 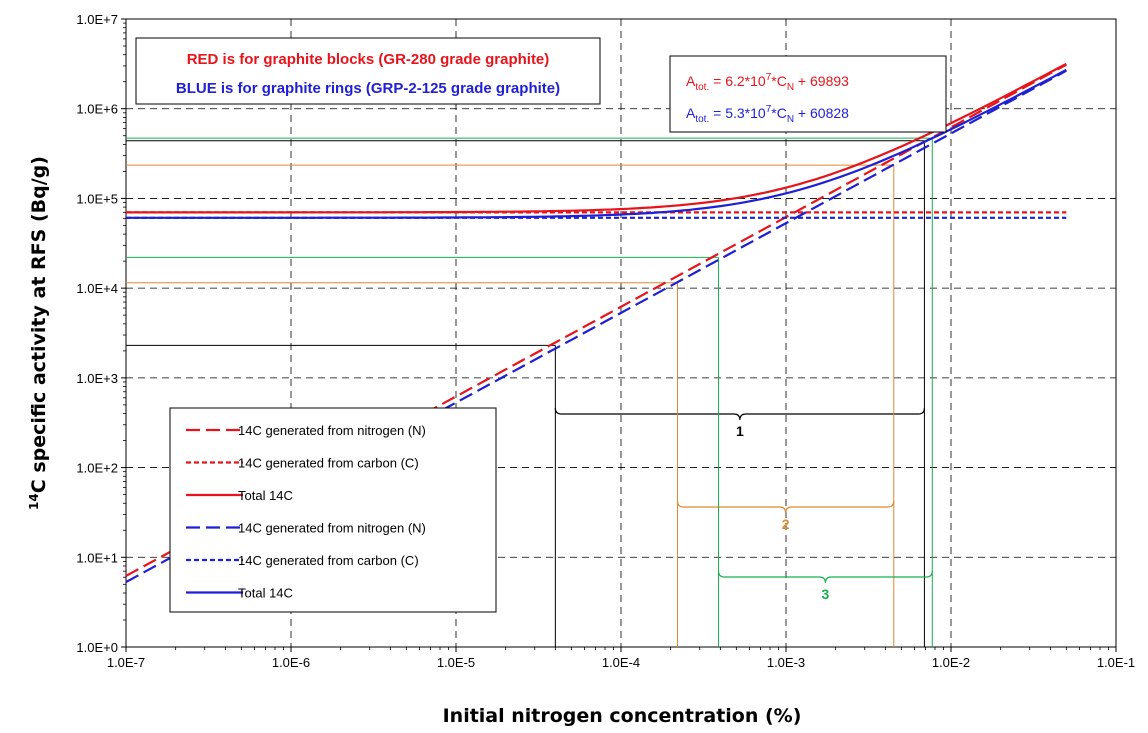 What do you see at coordinates (825, 577) in the screenshot?
I see `range-3-brace` at bounding box center [825, 577].